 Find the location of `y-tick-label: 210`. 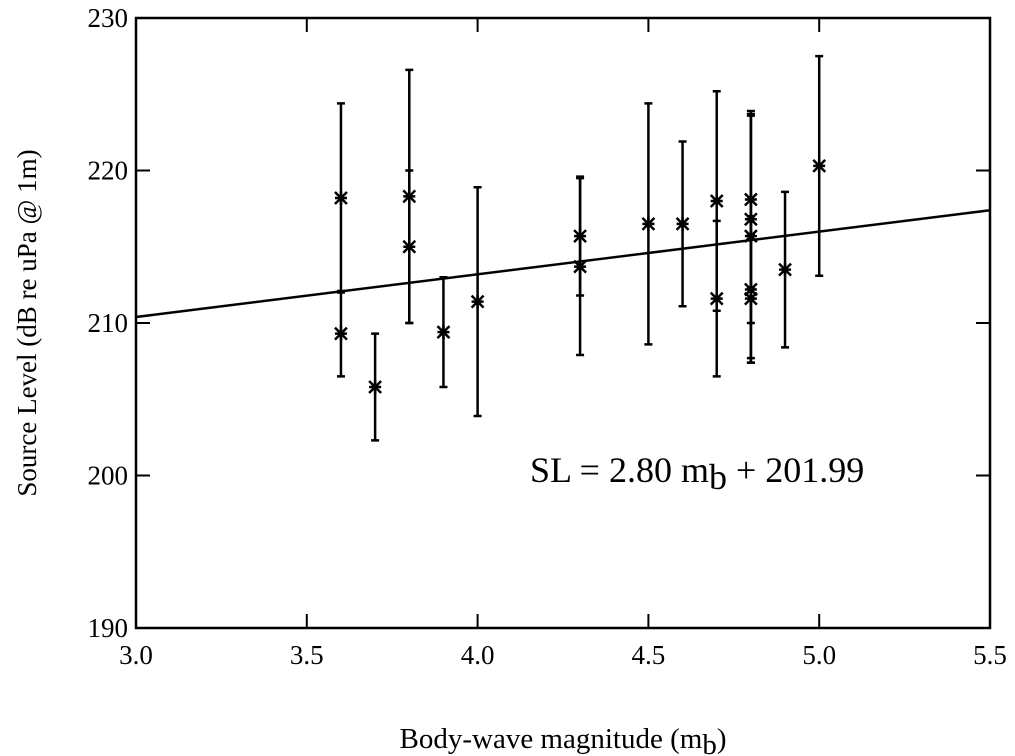

y-tick-label: 210 is located at coordinates (108, 323).